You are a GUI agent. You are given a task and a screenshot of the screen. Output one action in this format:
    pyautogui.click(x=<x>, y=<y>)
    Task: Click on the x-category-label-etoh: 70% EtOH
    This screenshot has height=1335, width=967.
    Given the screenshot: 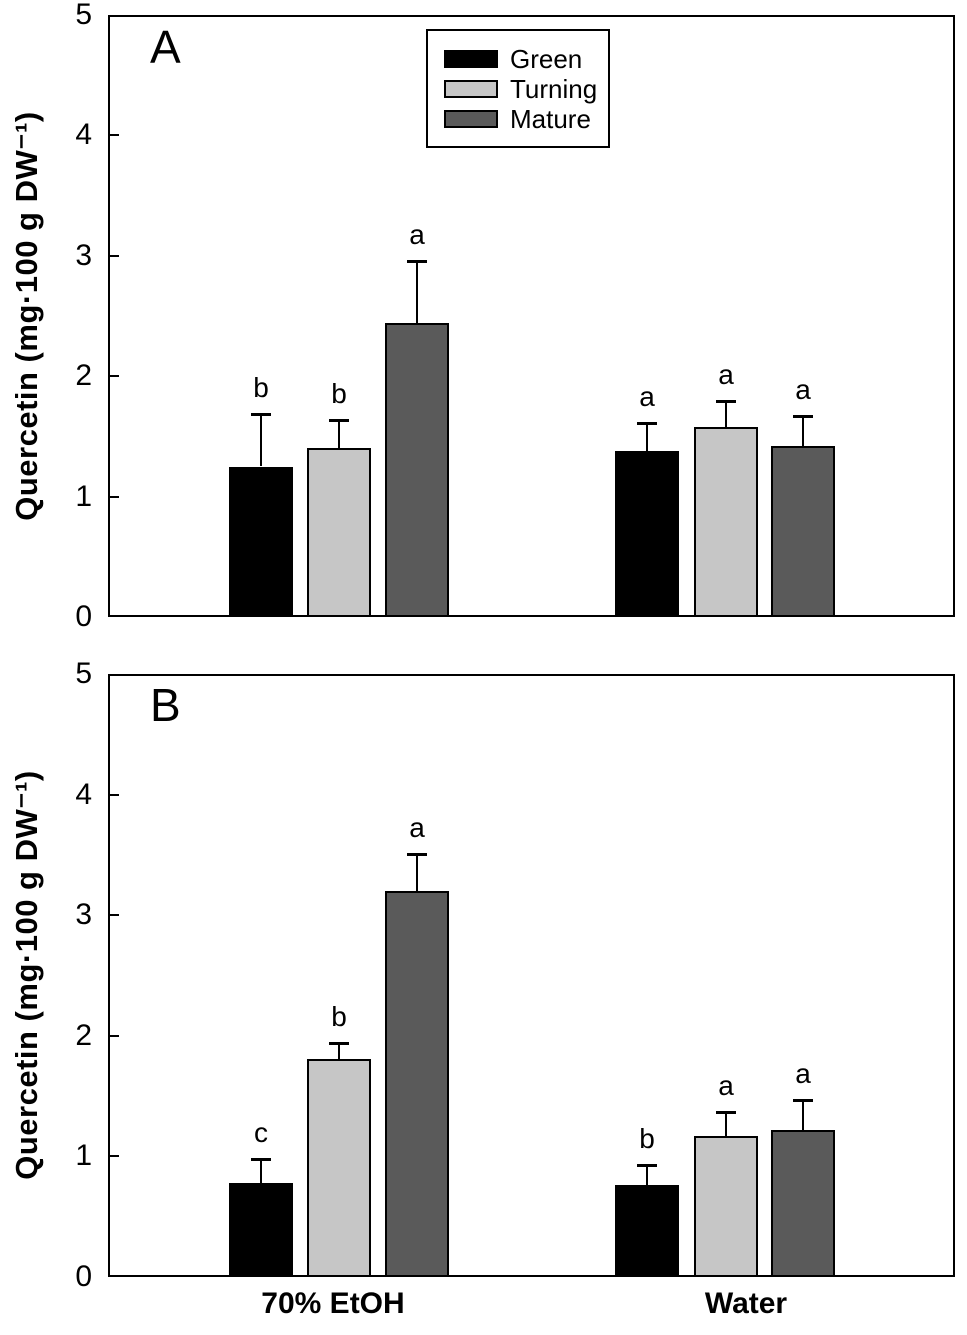 What is the action you would take?
    pyautogui.click(x=333, y=1303)
    